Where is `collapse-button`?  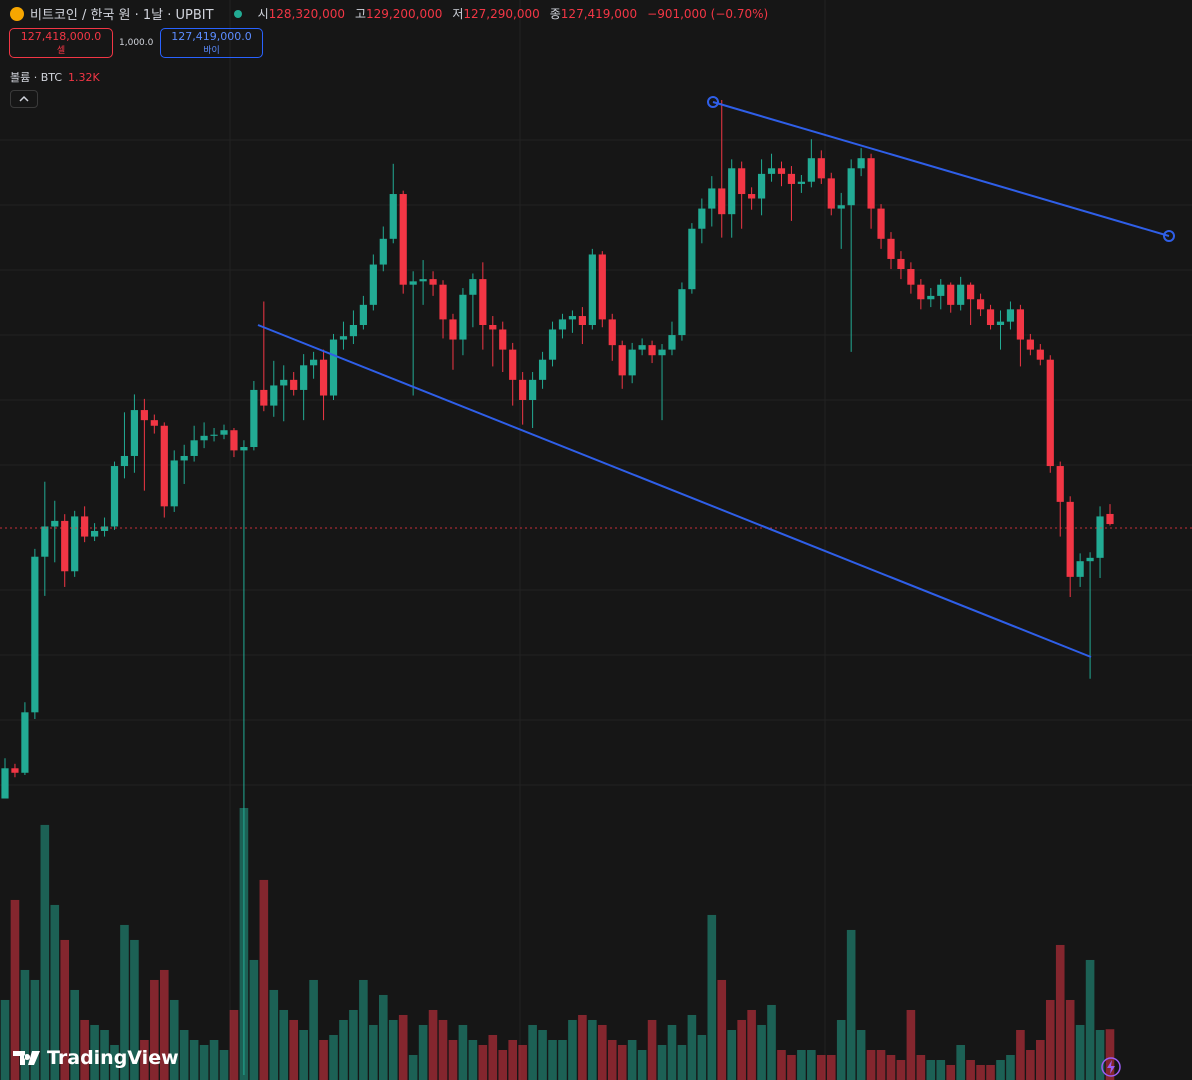 collapse-button is located at coordinates (24, 99).